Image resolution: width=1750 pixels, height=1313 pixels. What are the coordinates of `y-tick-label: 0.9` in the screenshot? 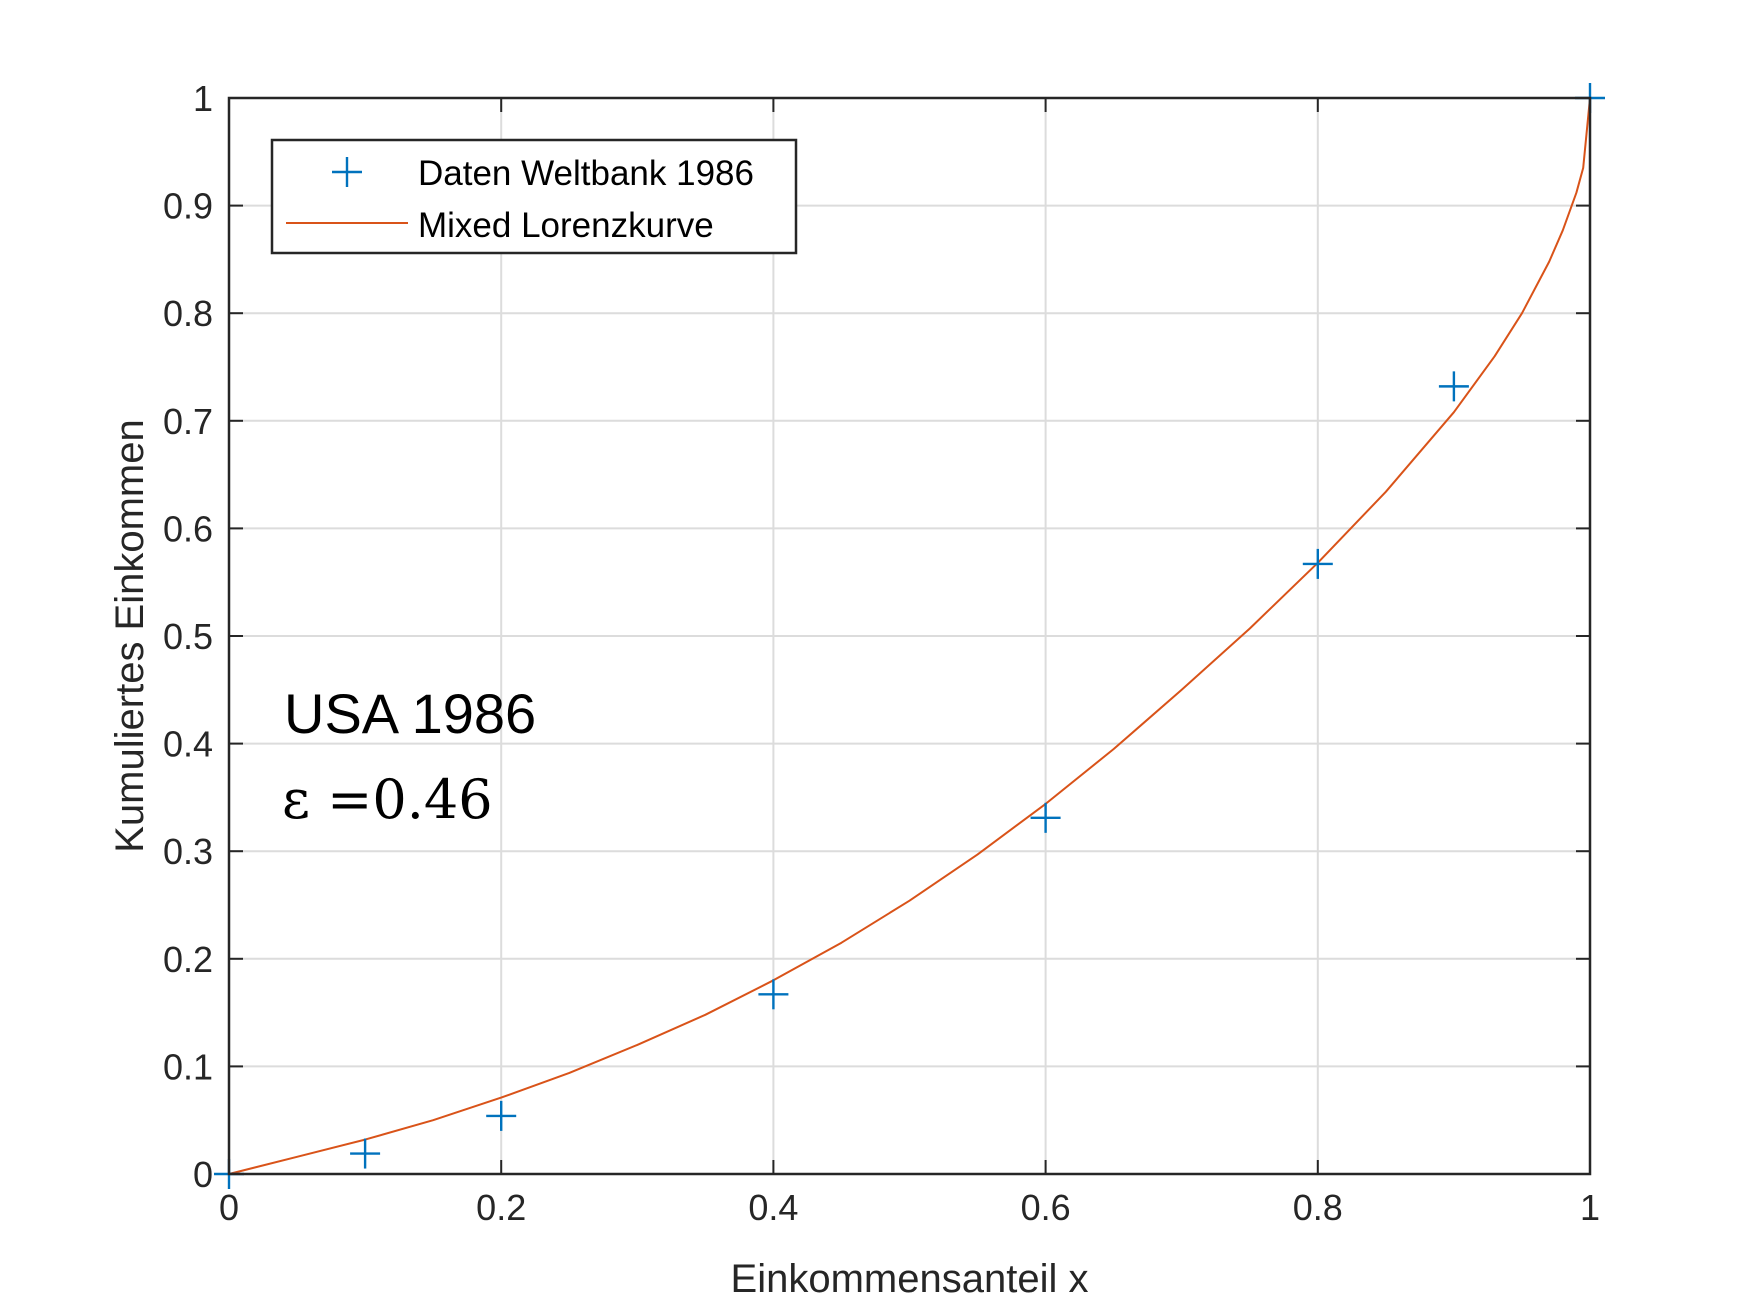 It's located at (188, 206).